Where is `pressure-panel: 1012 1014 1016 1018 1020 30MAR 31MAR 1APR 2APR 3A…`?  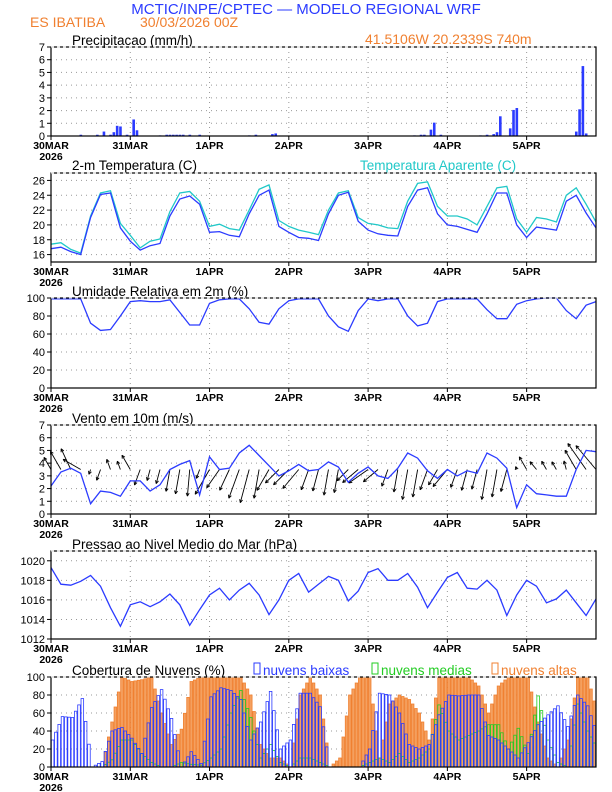
pressure-panel: 1012 1014 1016 1018 1020 30MAR 31MAR 1APR 2APR 3A… is located at coordinates (309, 608).